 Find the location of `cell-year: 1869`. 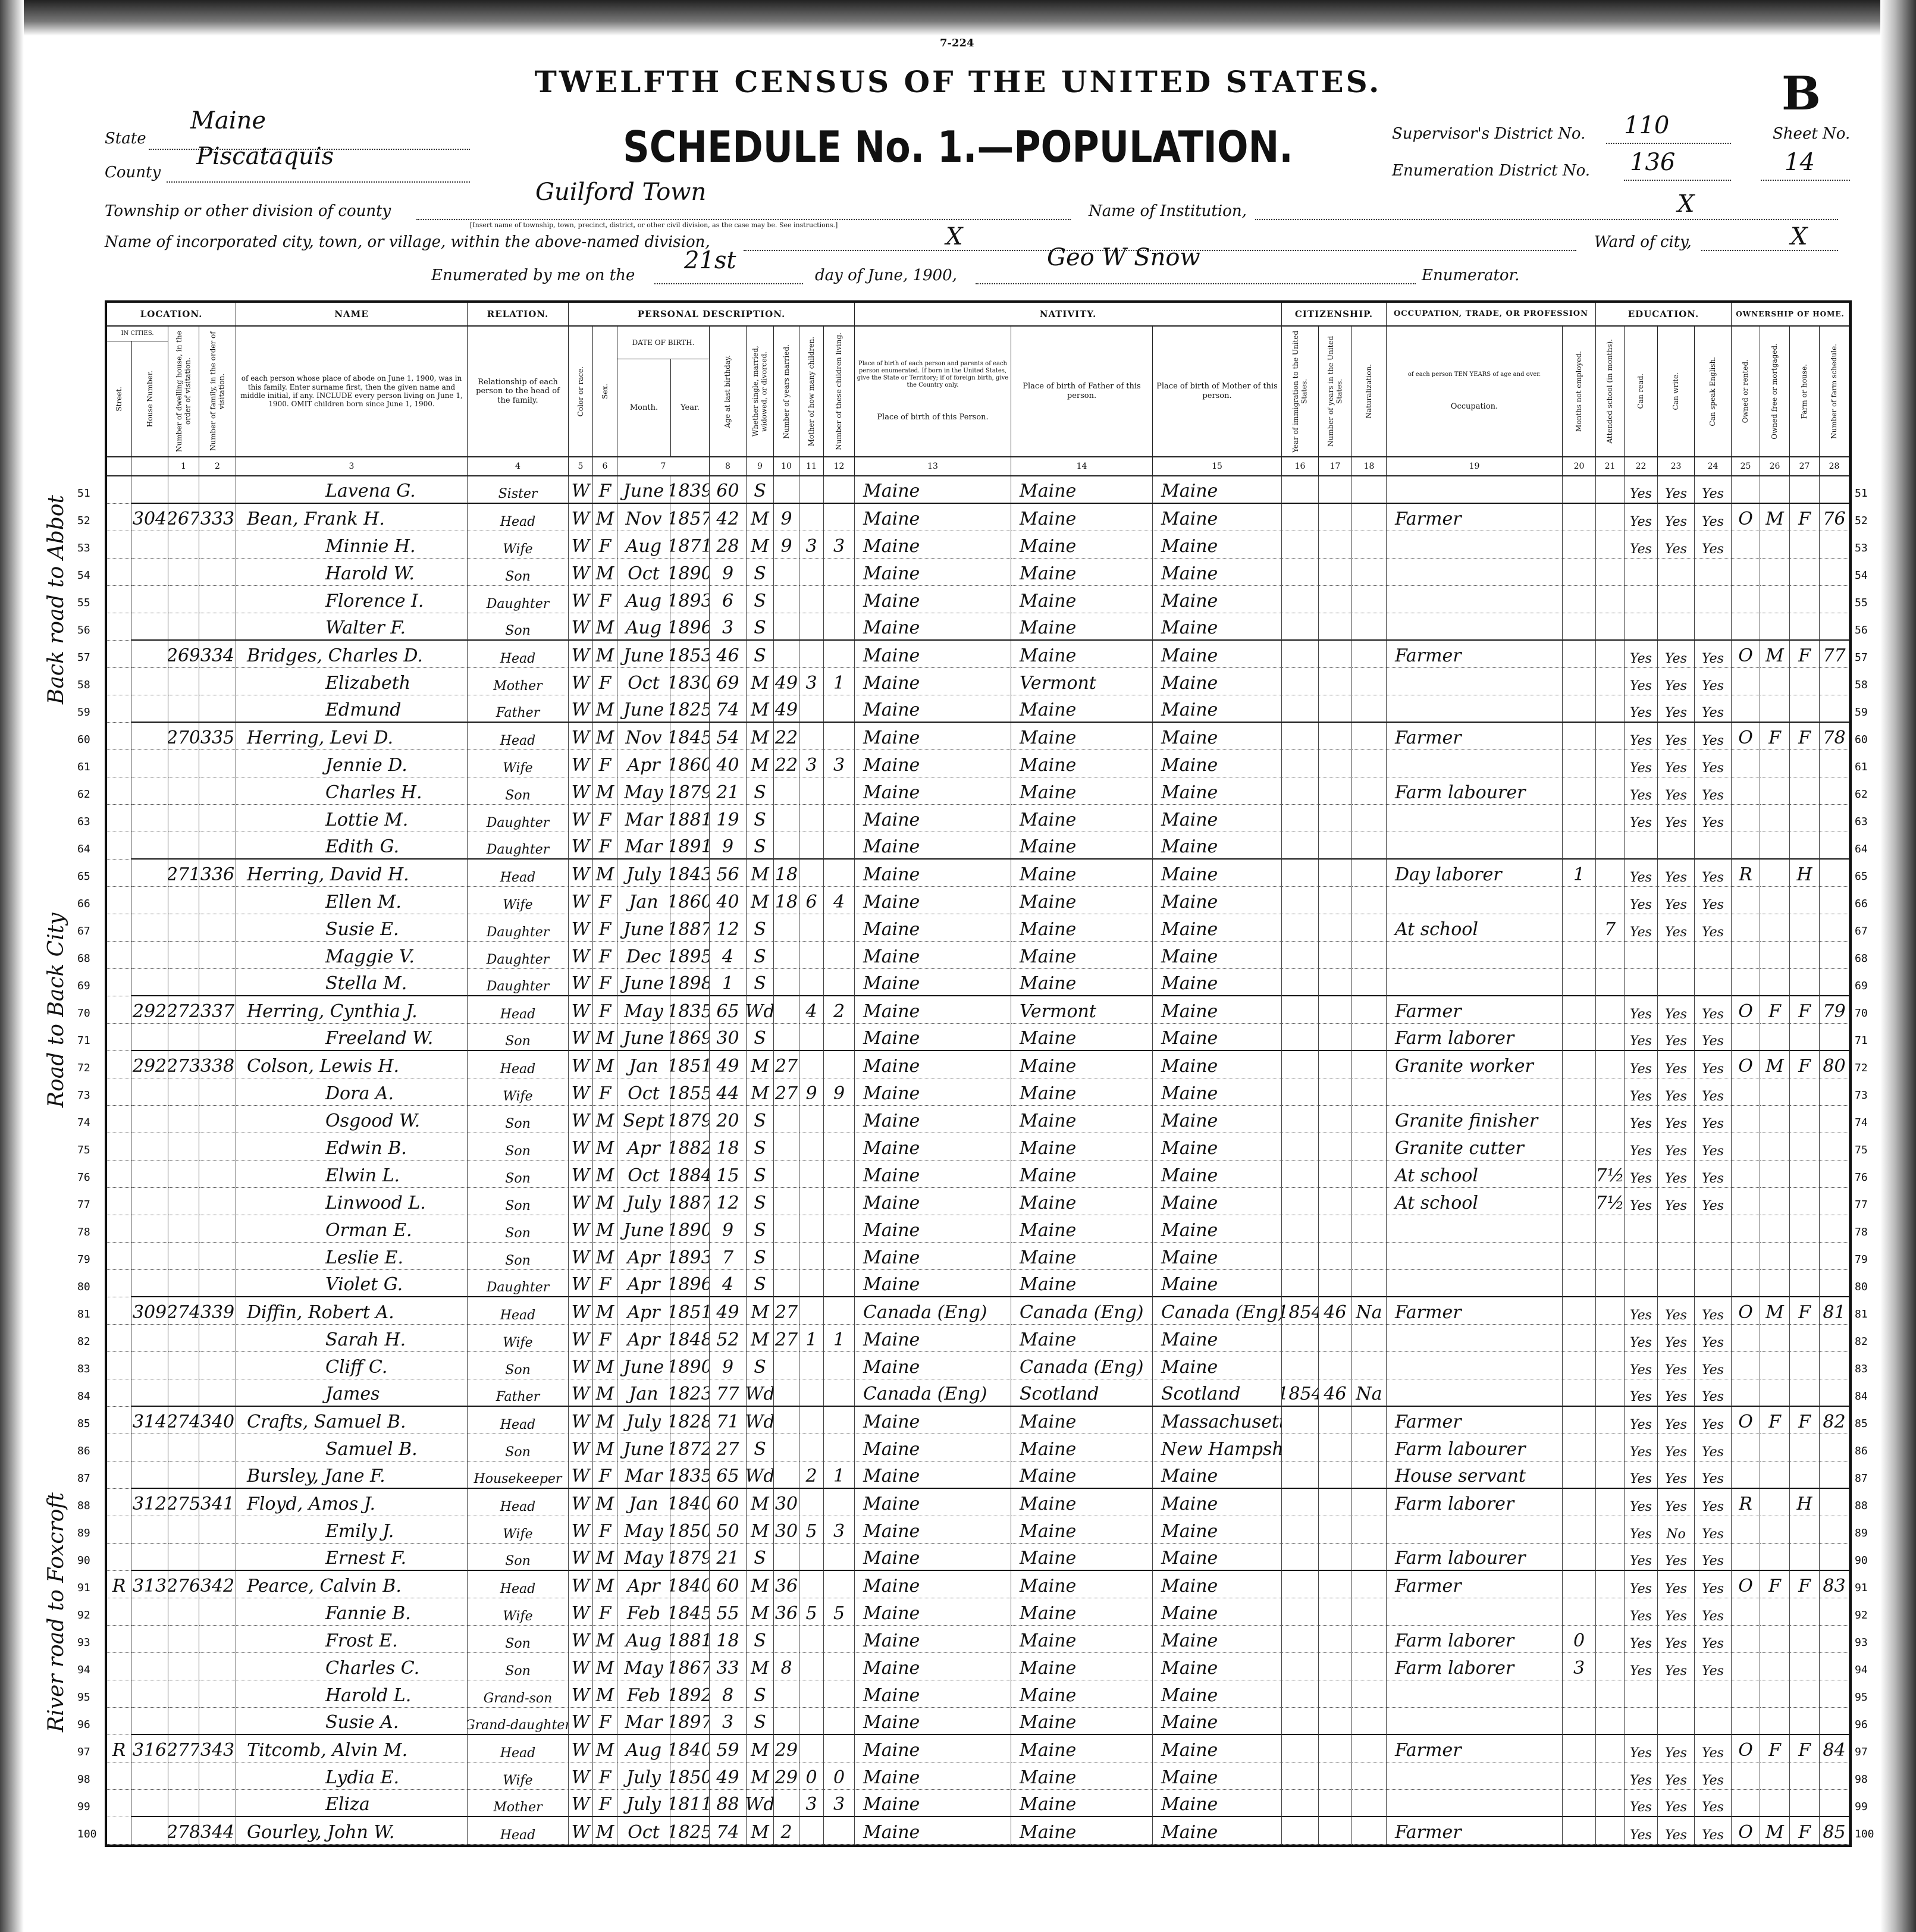

cell-year: 1869 is located at coordinates (690, 1037).